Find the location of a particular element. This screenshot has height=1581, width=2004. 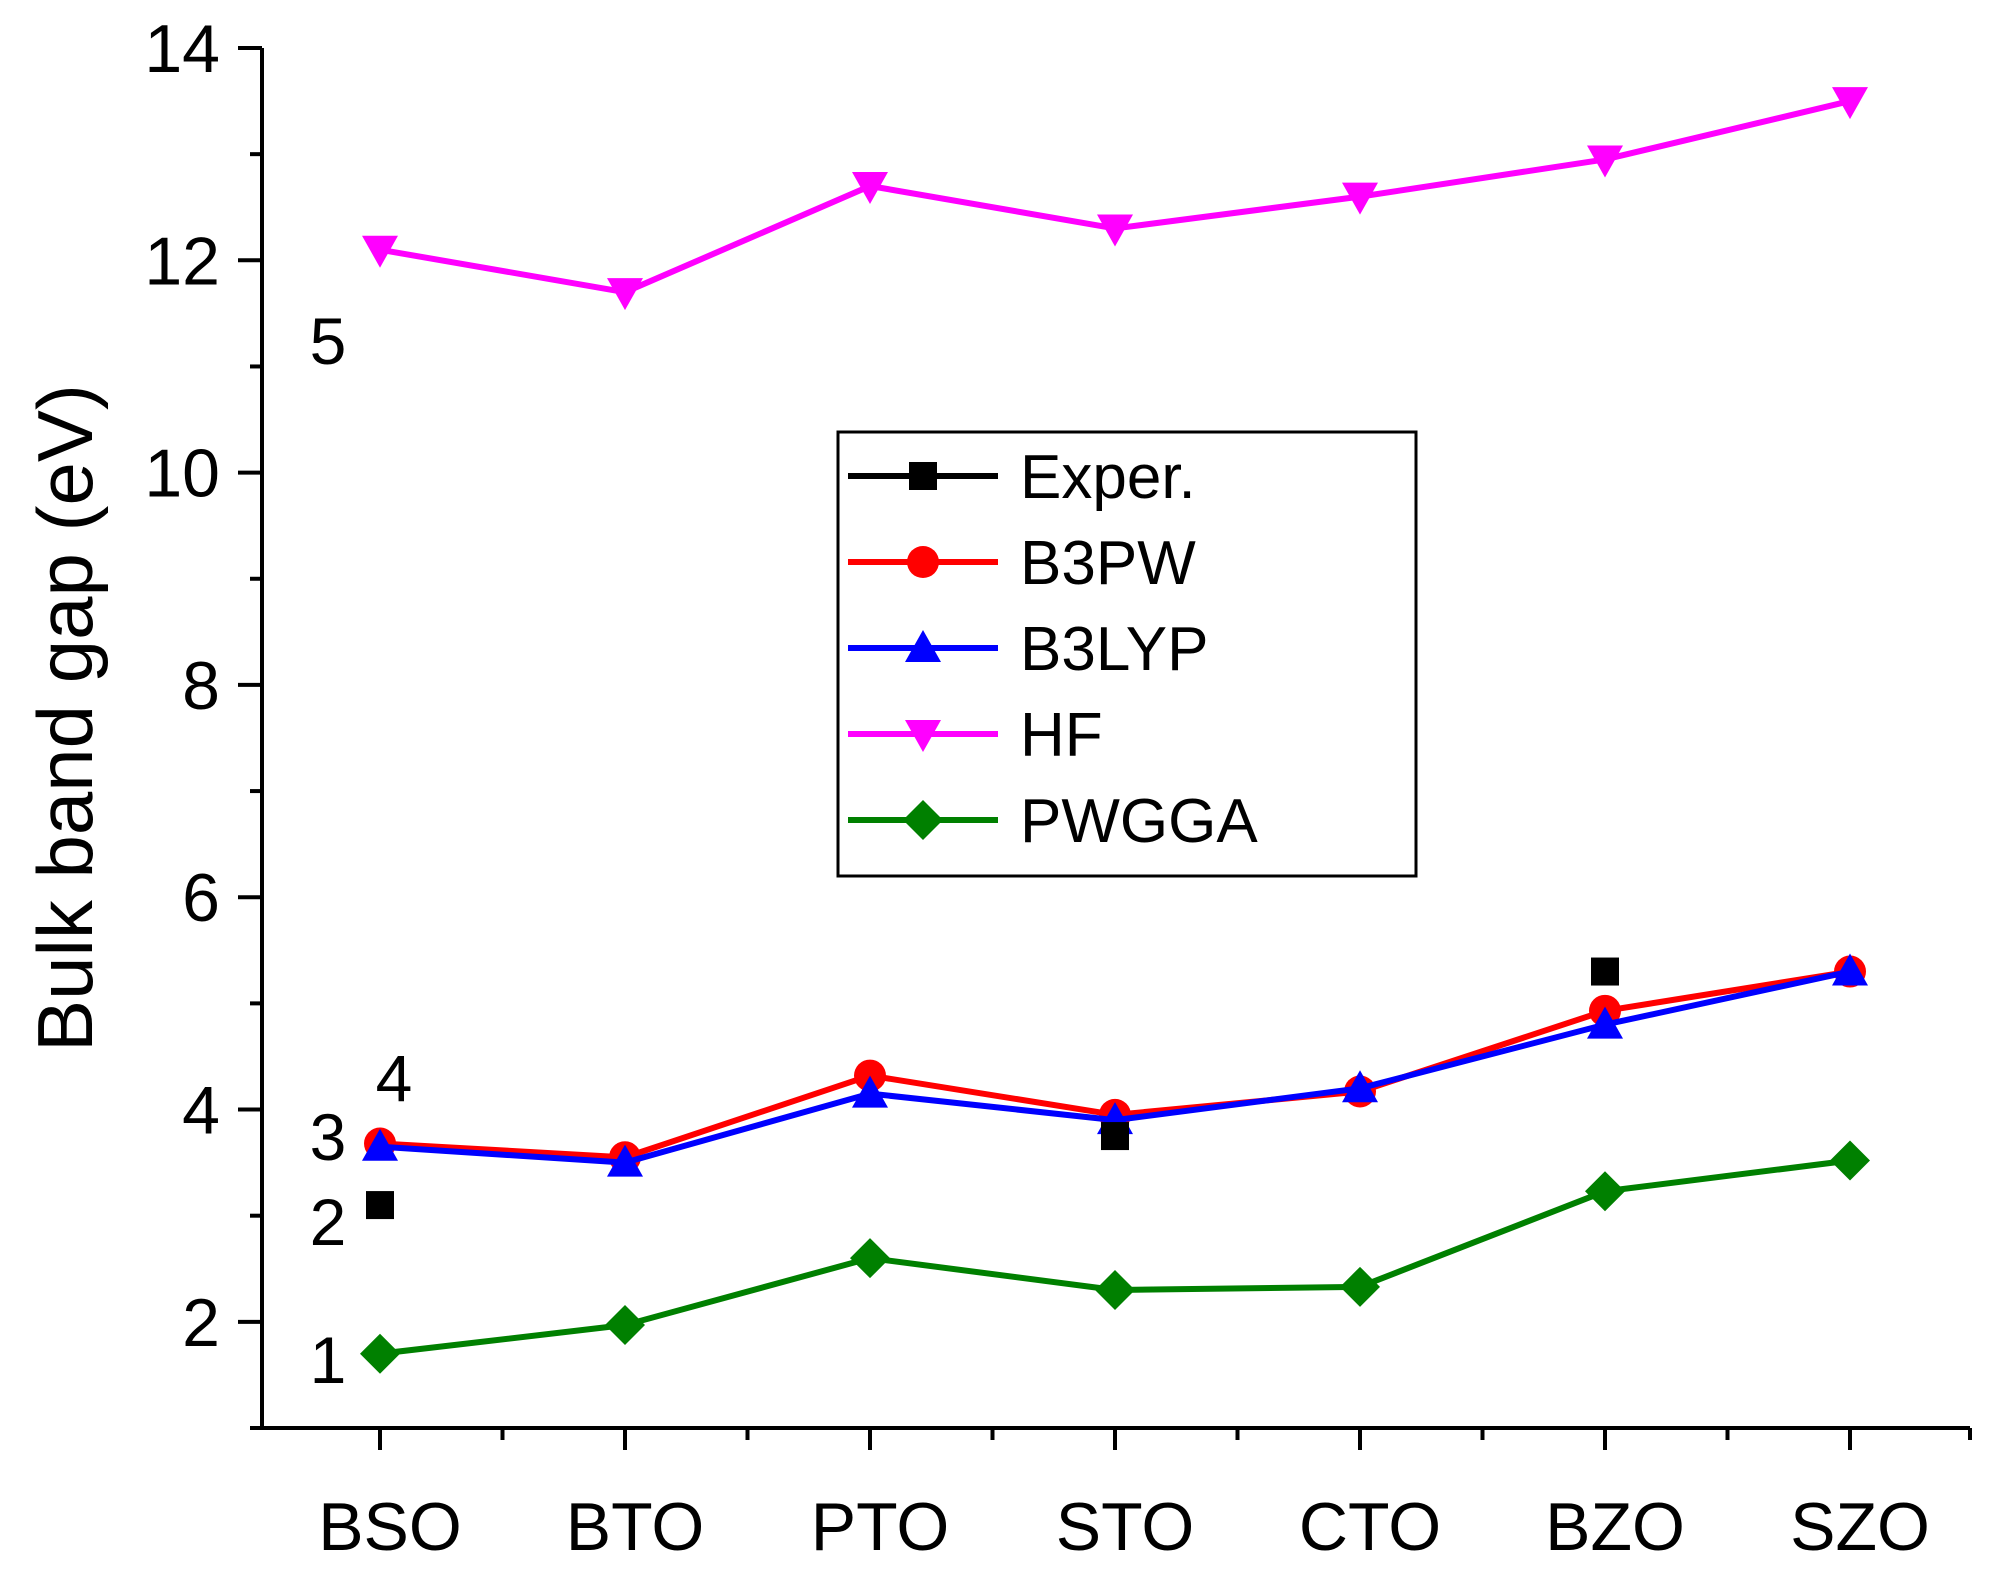

legend-marker-hf is located at coordinates (923, 736).